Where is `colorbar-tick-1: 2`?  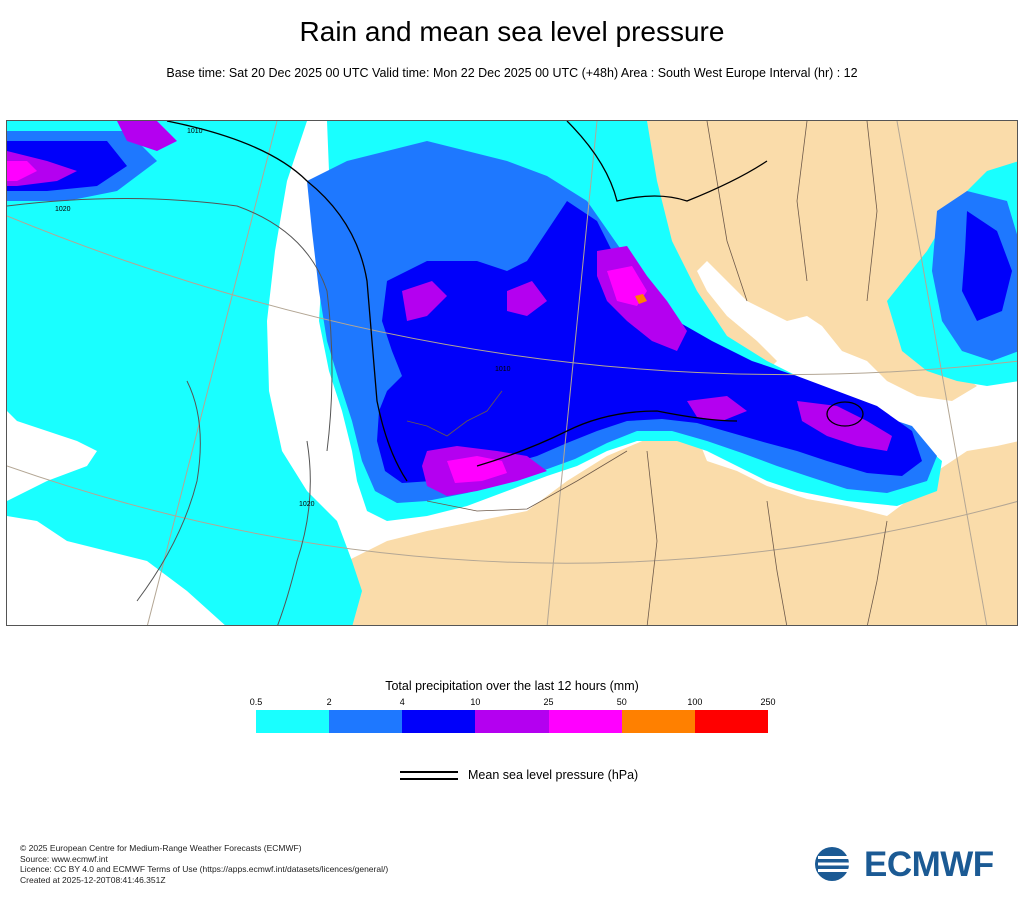 colorbar-tick-1: 2 is located at coordinates (329, 702).